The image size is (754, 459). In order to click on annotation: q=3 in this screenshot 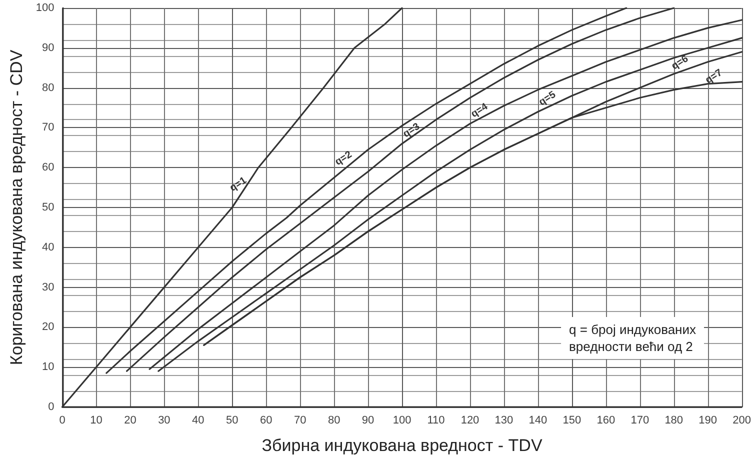, I will do `click(411, 130)`.